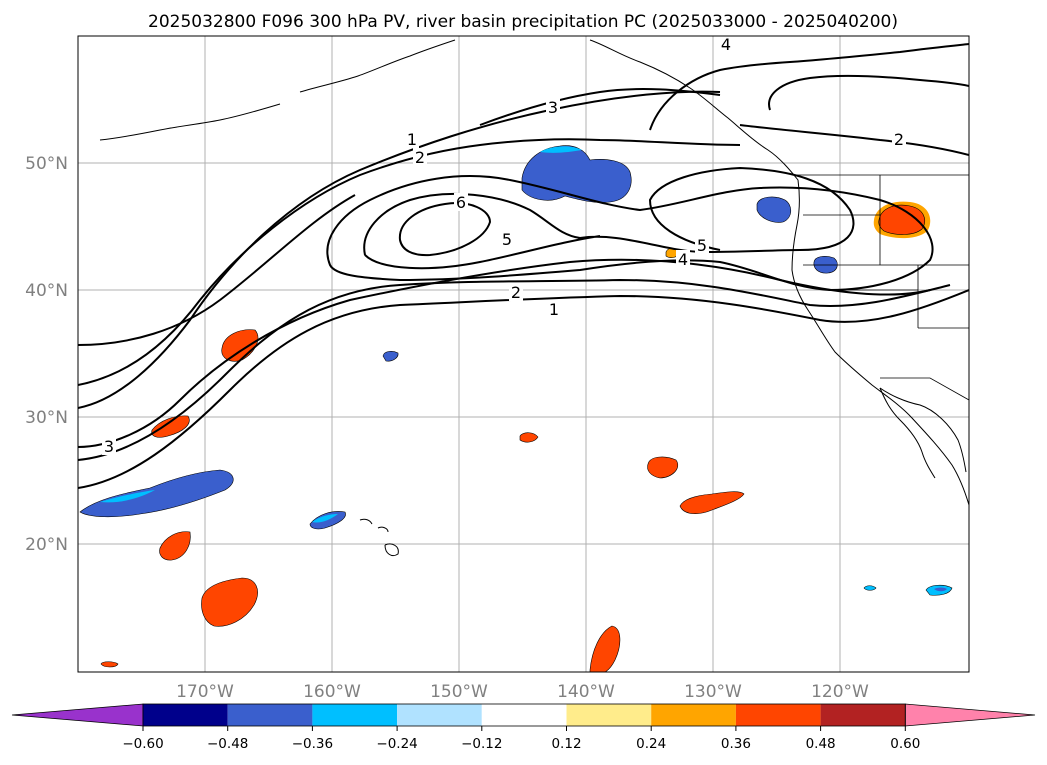 The image size is (1047, 765). Describe the element at coordinates (46, 418) in the screenshot. I see `lat-label-30n: 30°N` at that location.